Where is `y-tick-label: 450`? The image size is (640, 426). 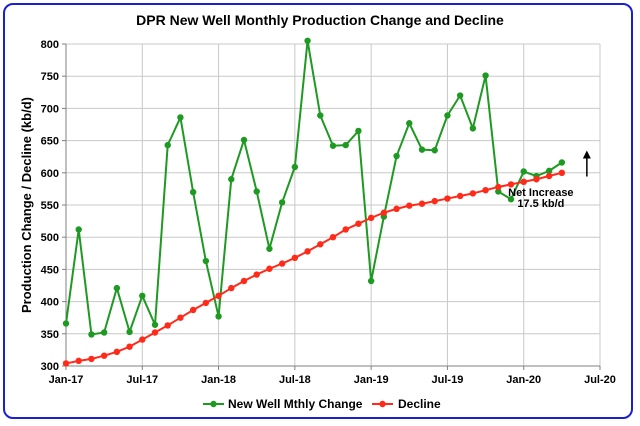
y-tick-label: 450 is located at coordinates (50, 270).